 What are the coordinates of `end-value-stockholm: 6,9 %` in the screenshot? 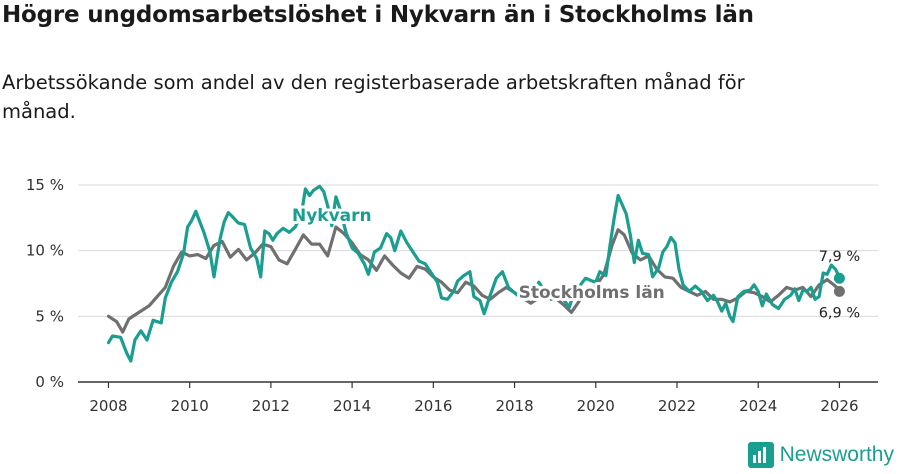 It's located at (839, 313).